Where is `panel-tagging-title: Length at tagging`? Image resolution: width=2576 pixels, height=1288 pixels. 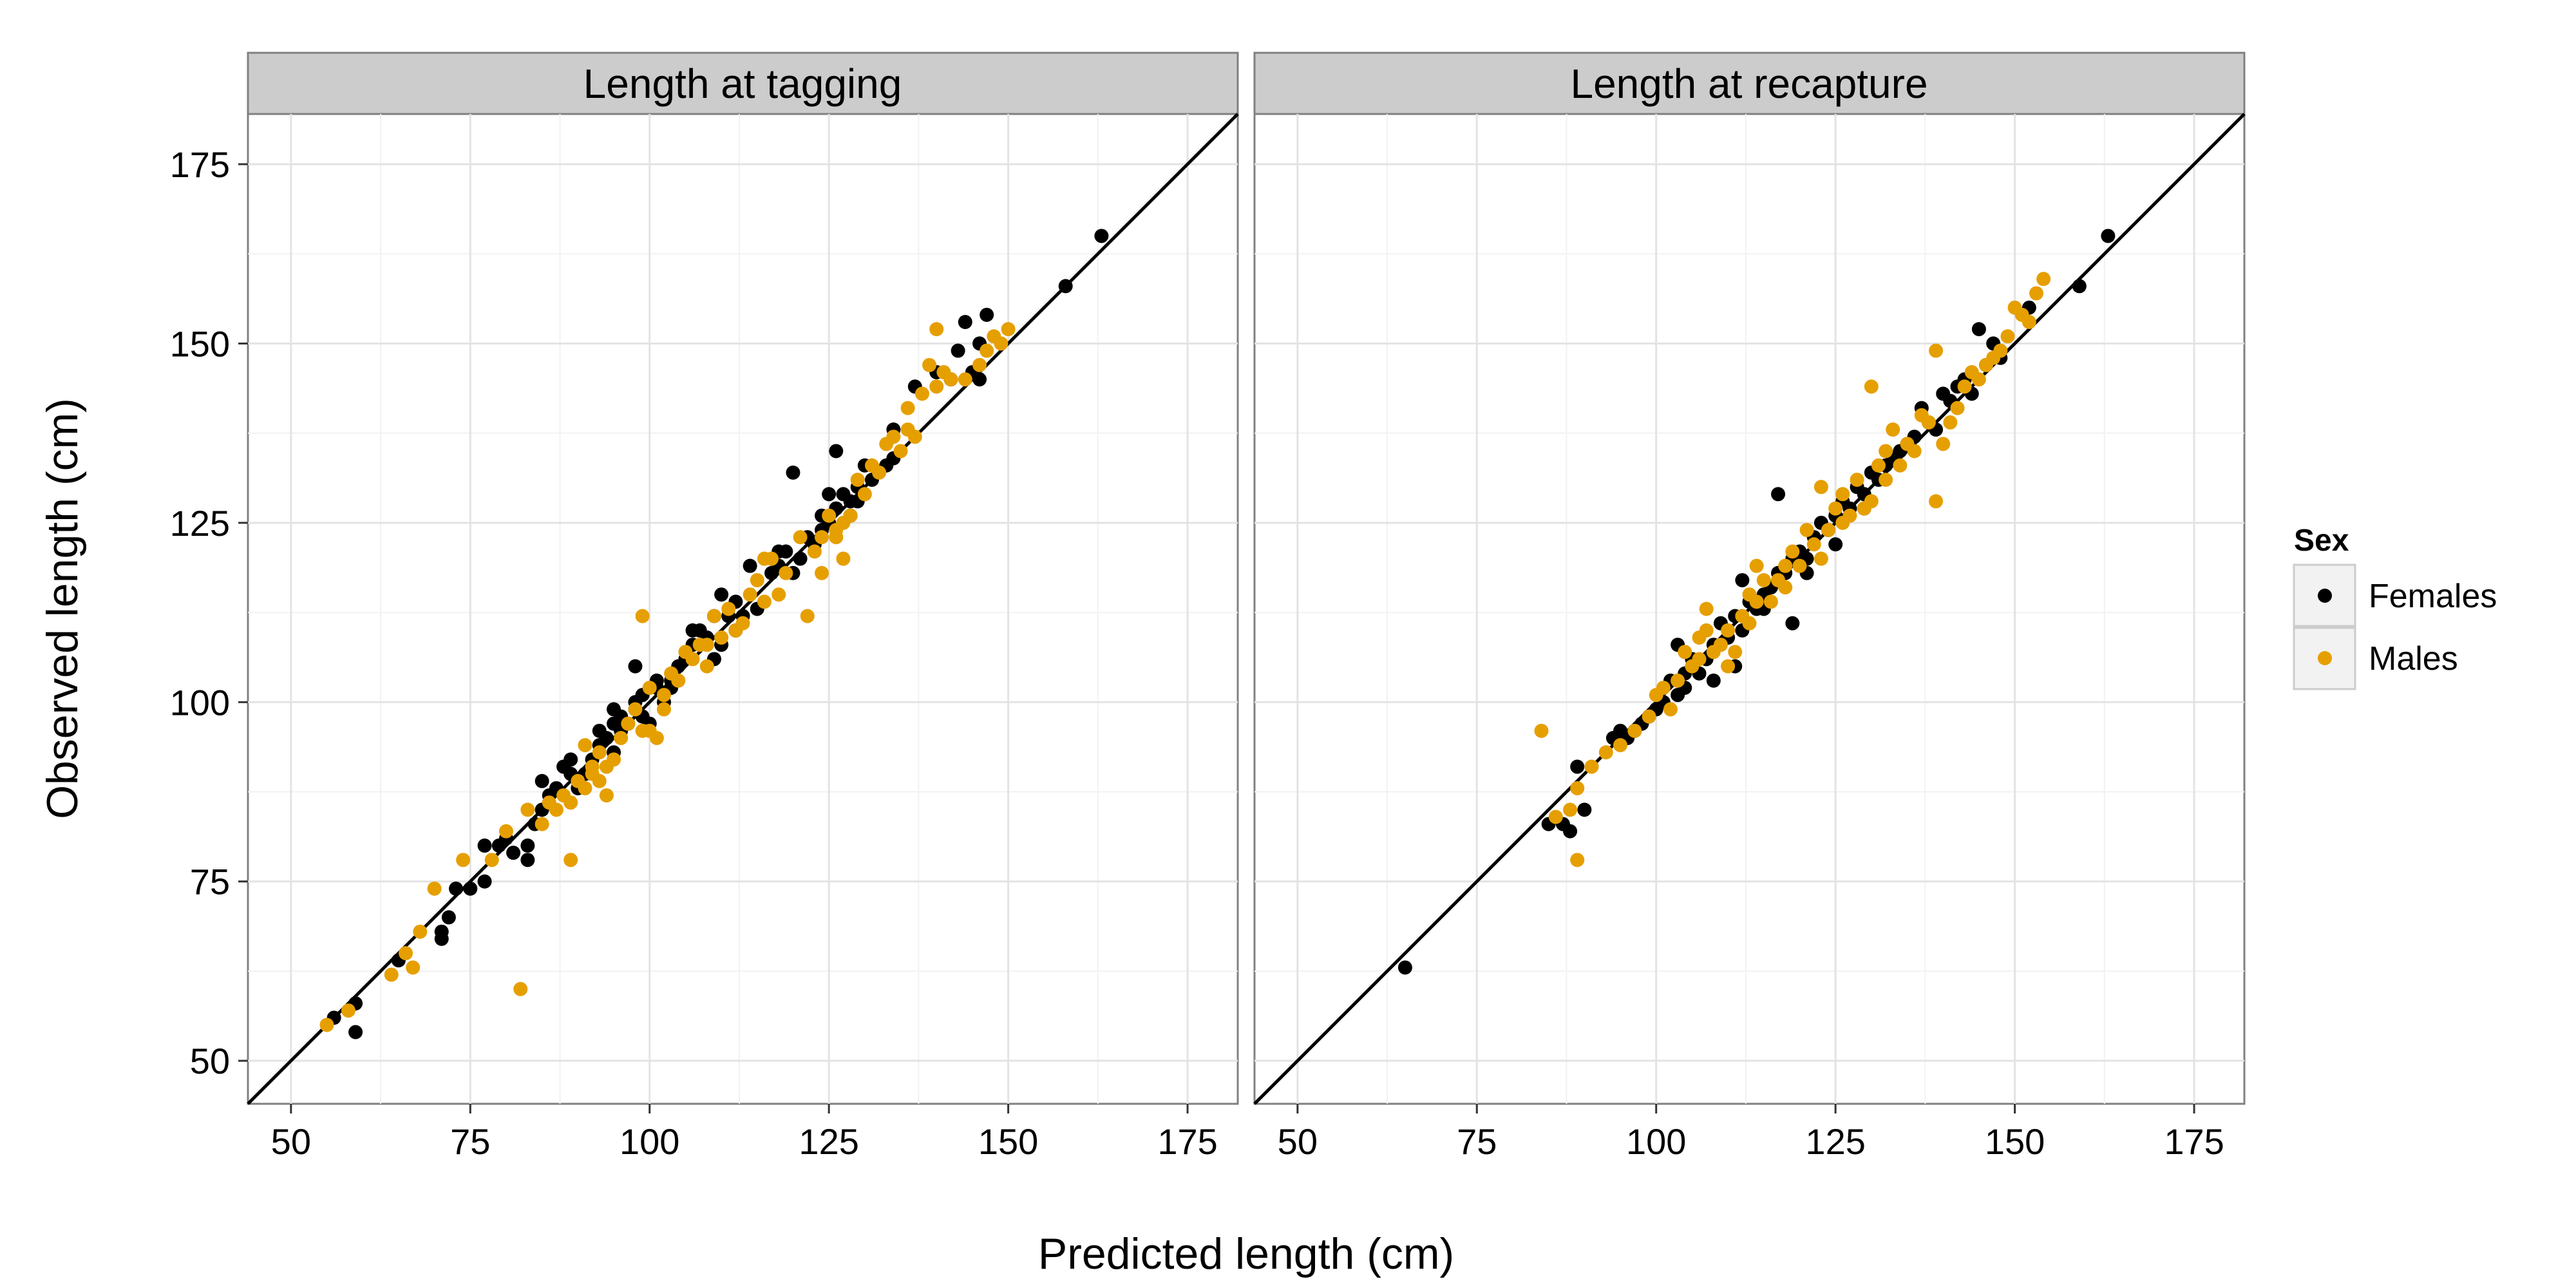 panel-tagging-title: Length at tagging is located at coordinates (743, 84).